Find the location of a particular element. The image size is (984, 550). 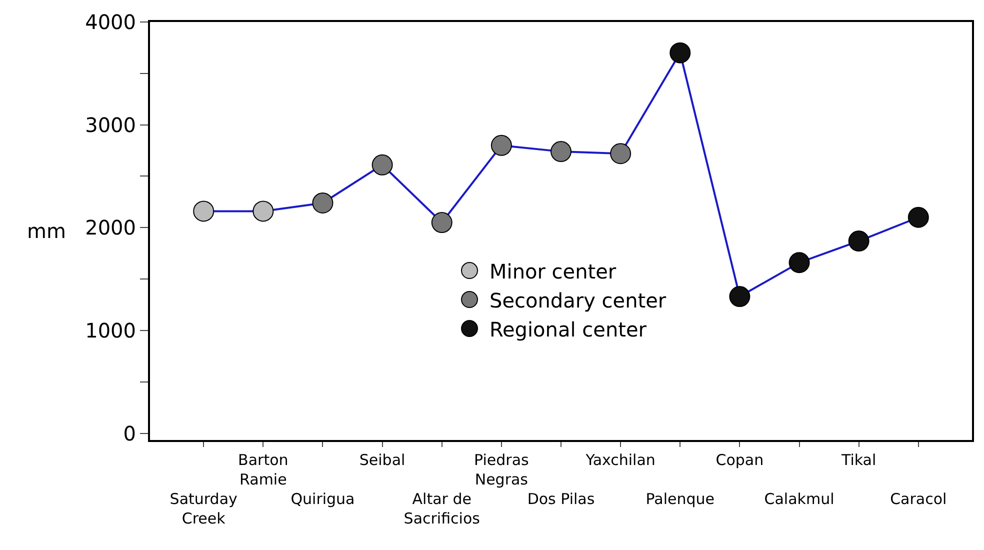

legend-label: Regional center is located at coordinates (569, 329).